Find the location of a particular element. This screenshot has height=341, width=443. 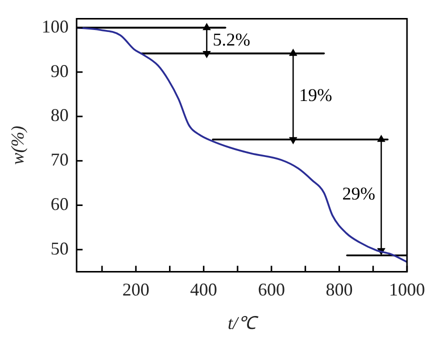

x-tick-label: 800 is located at coordinates (339, 289).